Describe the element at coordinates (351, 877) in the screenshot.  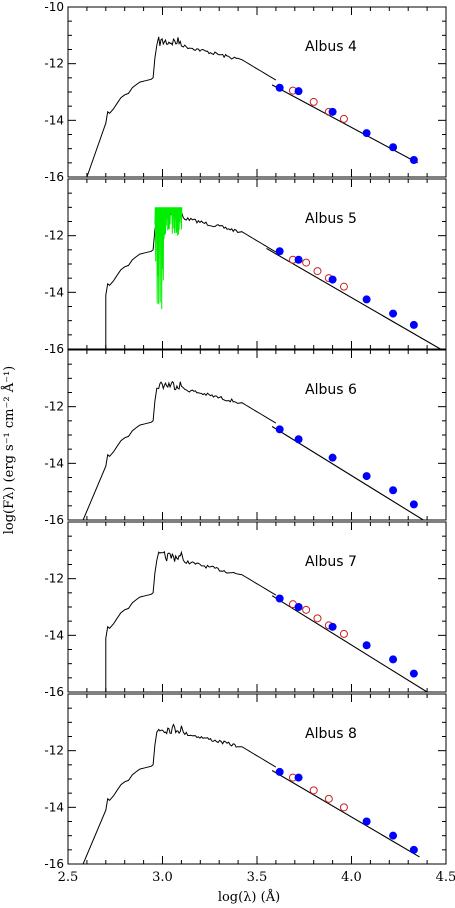
I see `x-tick-label: 4.0` at that location.